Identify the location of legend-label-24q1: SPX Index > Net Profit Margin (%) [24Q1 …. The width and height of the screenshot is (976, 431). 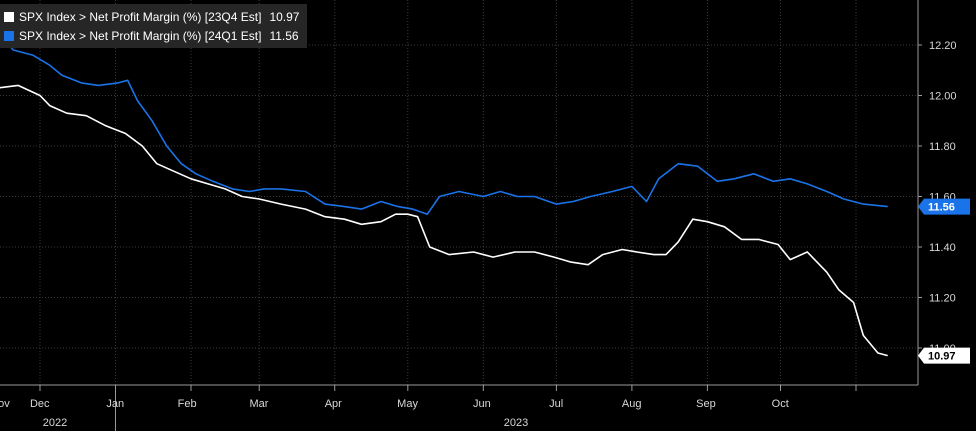
(140, 35).